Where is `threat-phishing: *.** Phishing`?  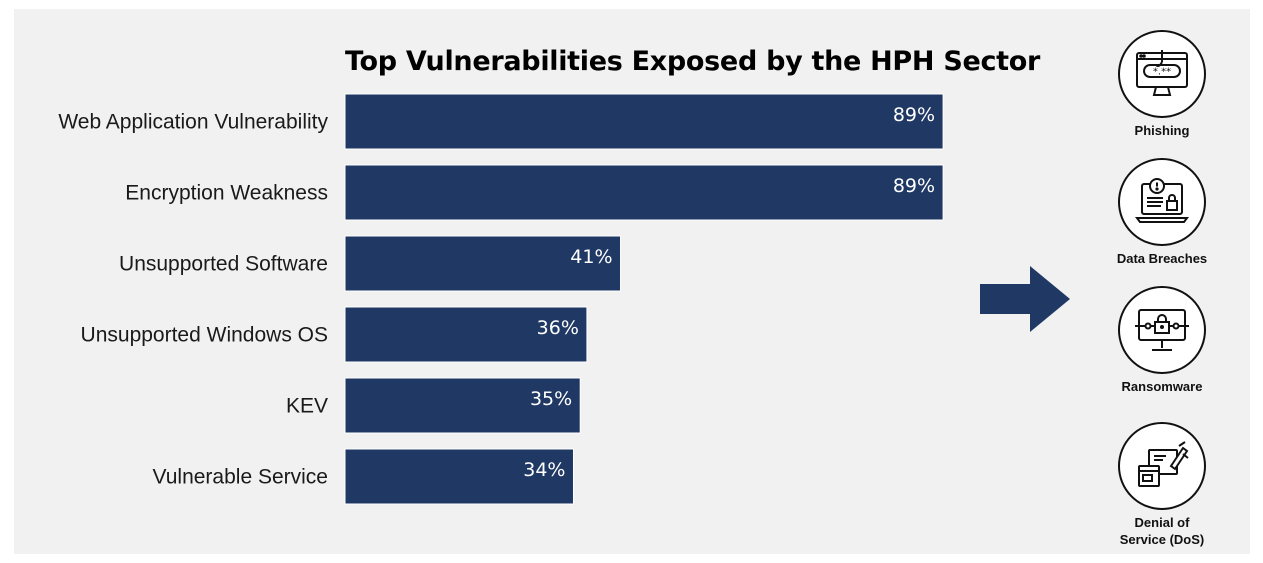 threat-phishing: *.** Phishing is located at coordinates (1162, 84).